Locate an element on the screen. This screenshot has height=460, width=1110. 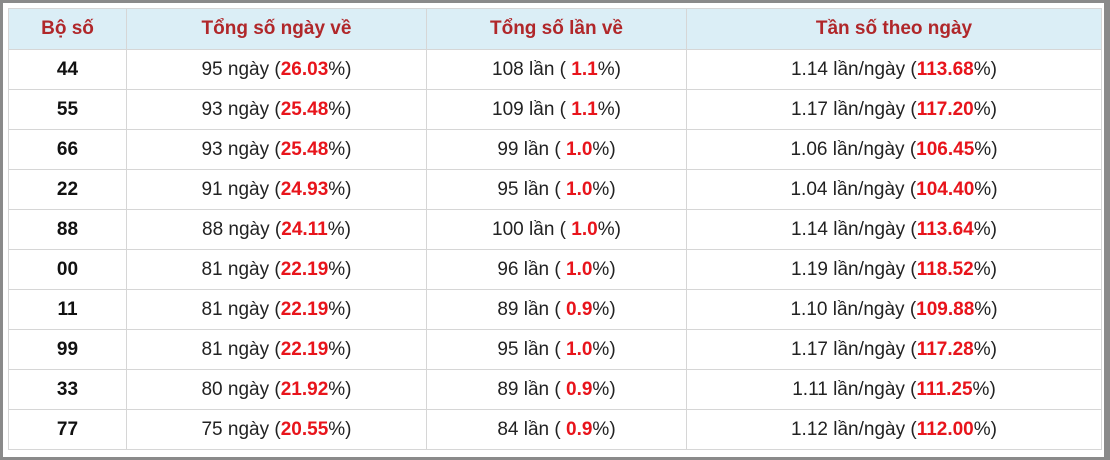
stat-cell: 1.11 lần/ngày (111.25%) is located at coordinates (894, 389).